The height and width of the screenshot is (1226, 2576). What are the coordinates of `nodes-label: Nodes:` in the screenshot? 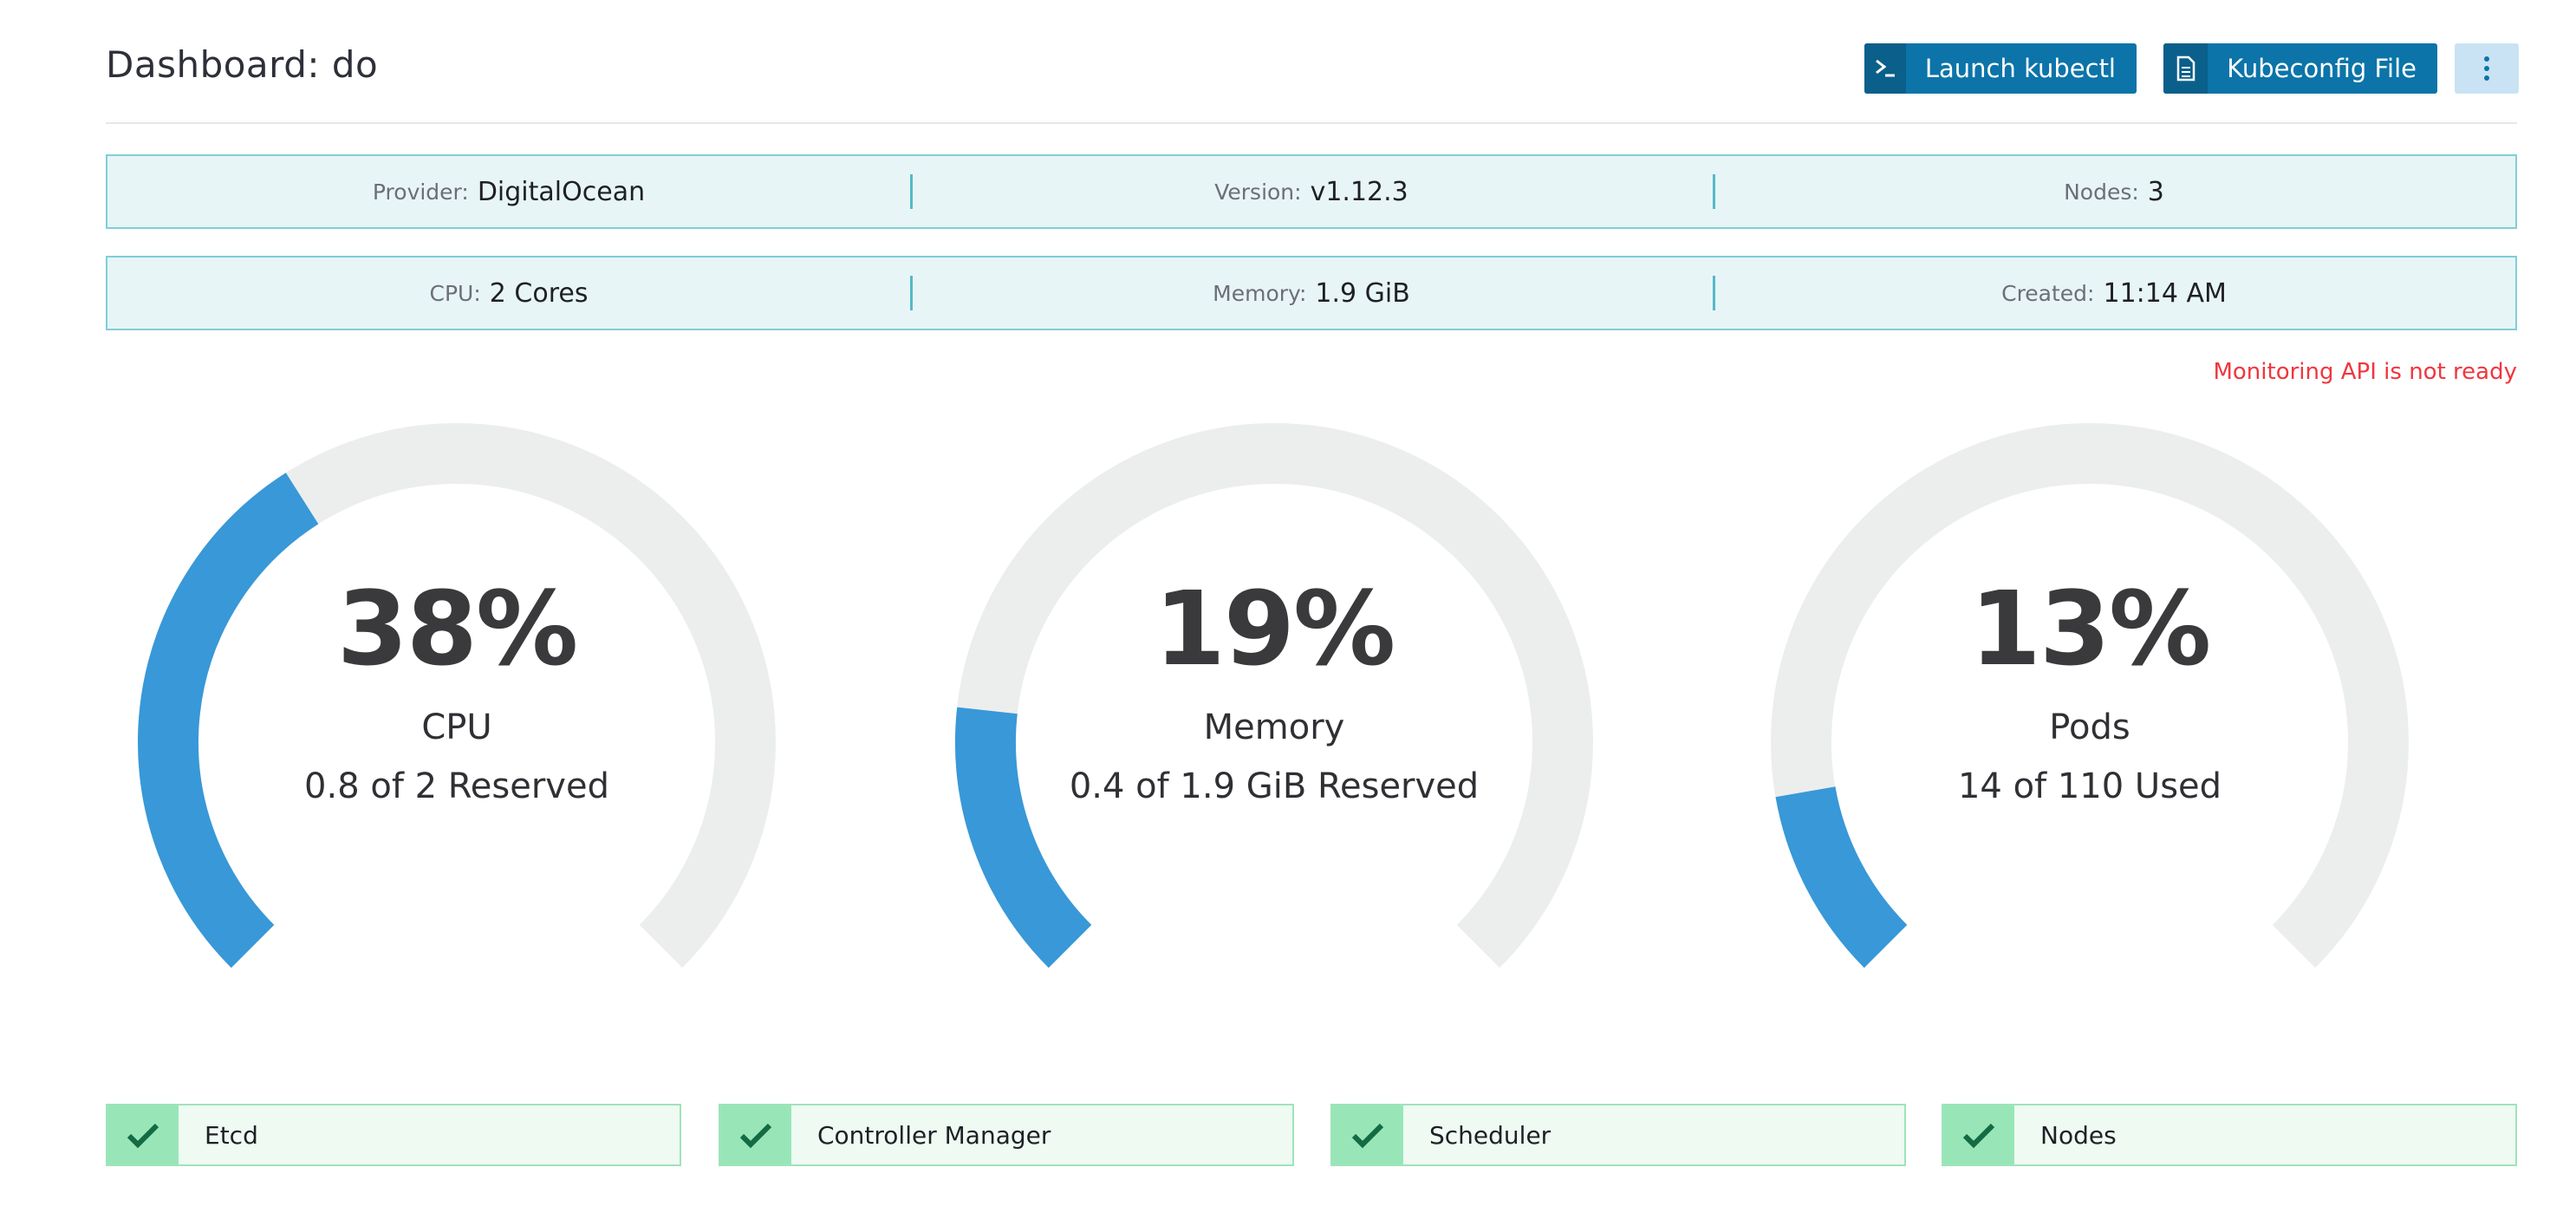 It's located at (2101, 192).